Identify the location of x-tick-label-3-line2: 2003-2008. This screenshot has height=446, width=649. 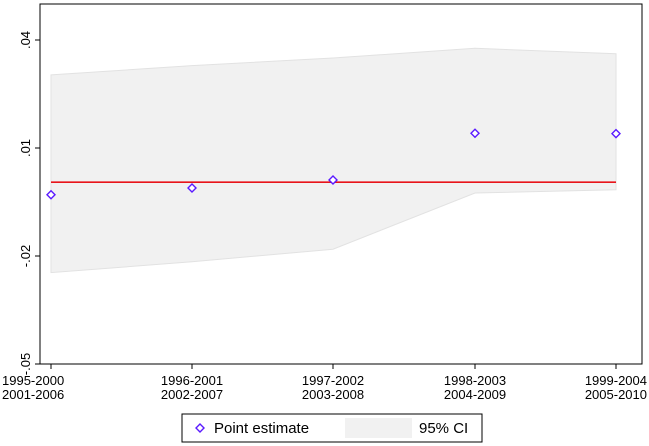
(333, 394).